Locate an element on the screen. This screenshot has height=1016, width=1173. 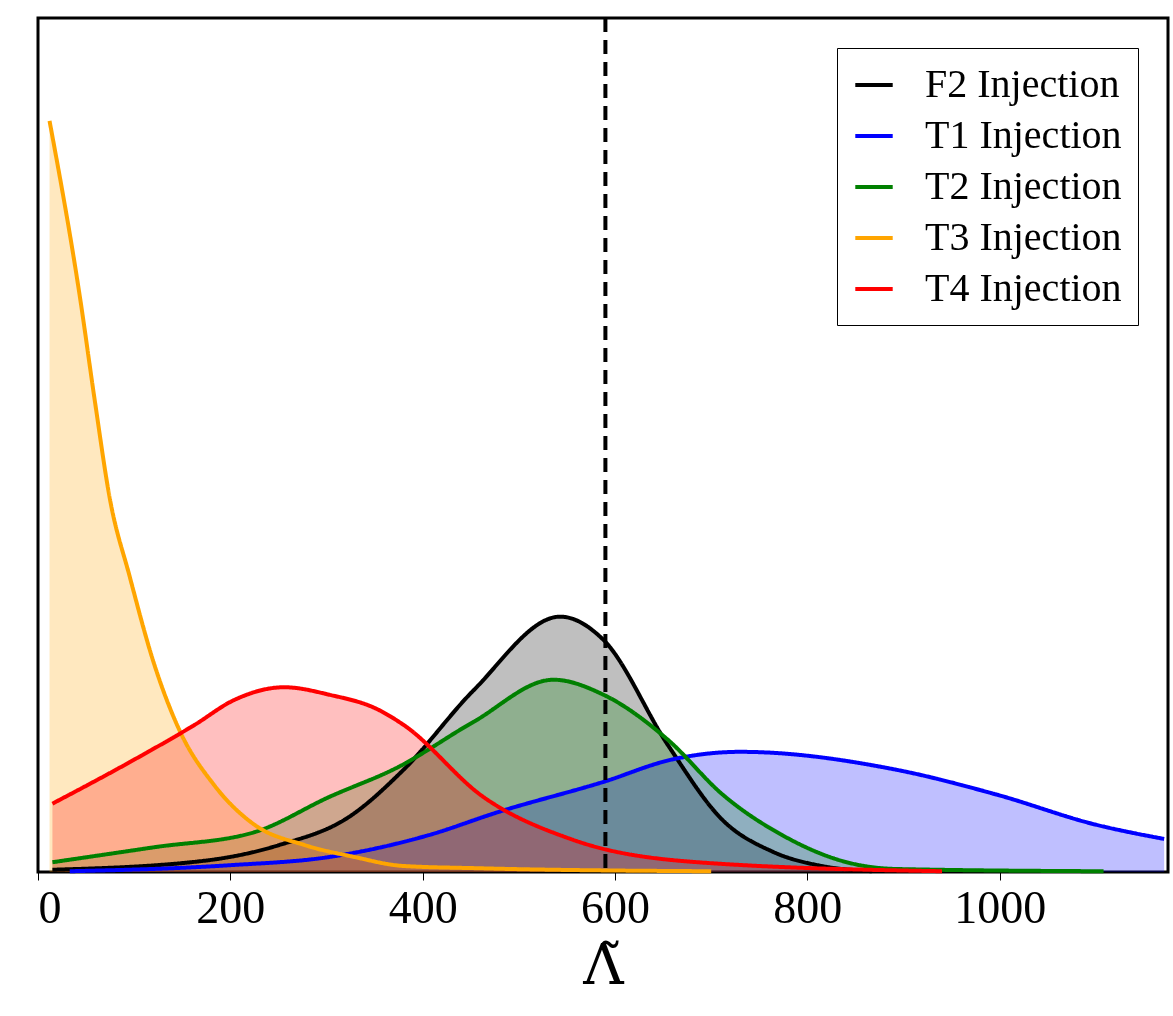
x-tick-label: 1000 is located at coordinates (1000, 907).